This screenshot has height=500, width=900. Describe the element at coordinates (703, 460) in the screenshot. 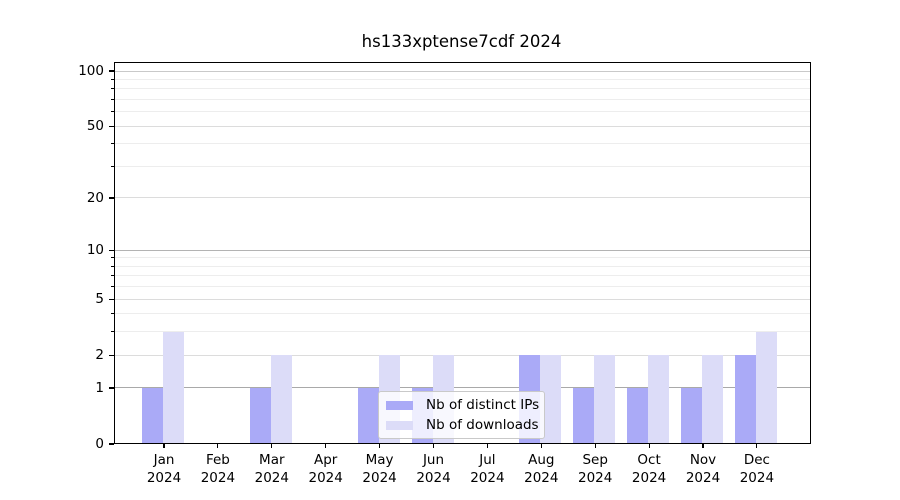

I see `x-tick-month: Nov` at that location.